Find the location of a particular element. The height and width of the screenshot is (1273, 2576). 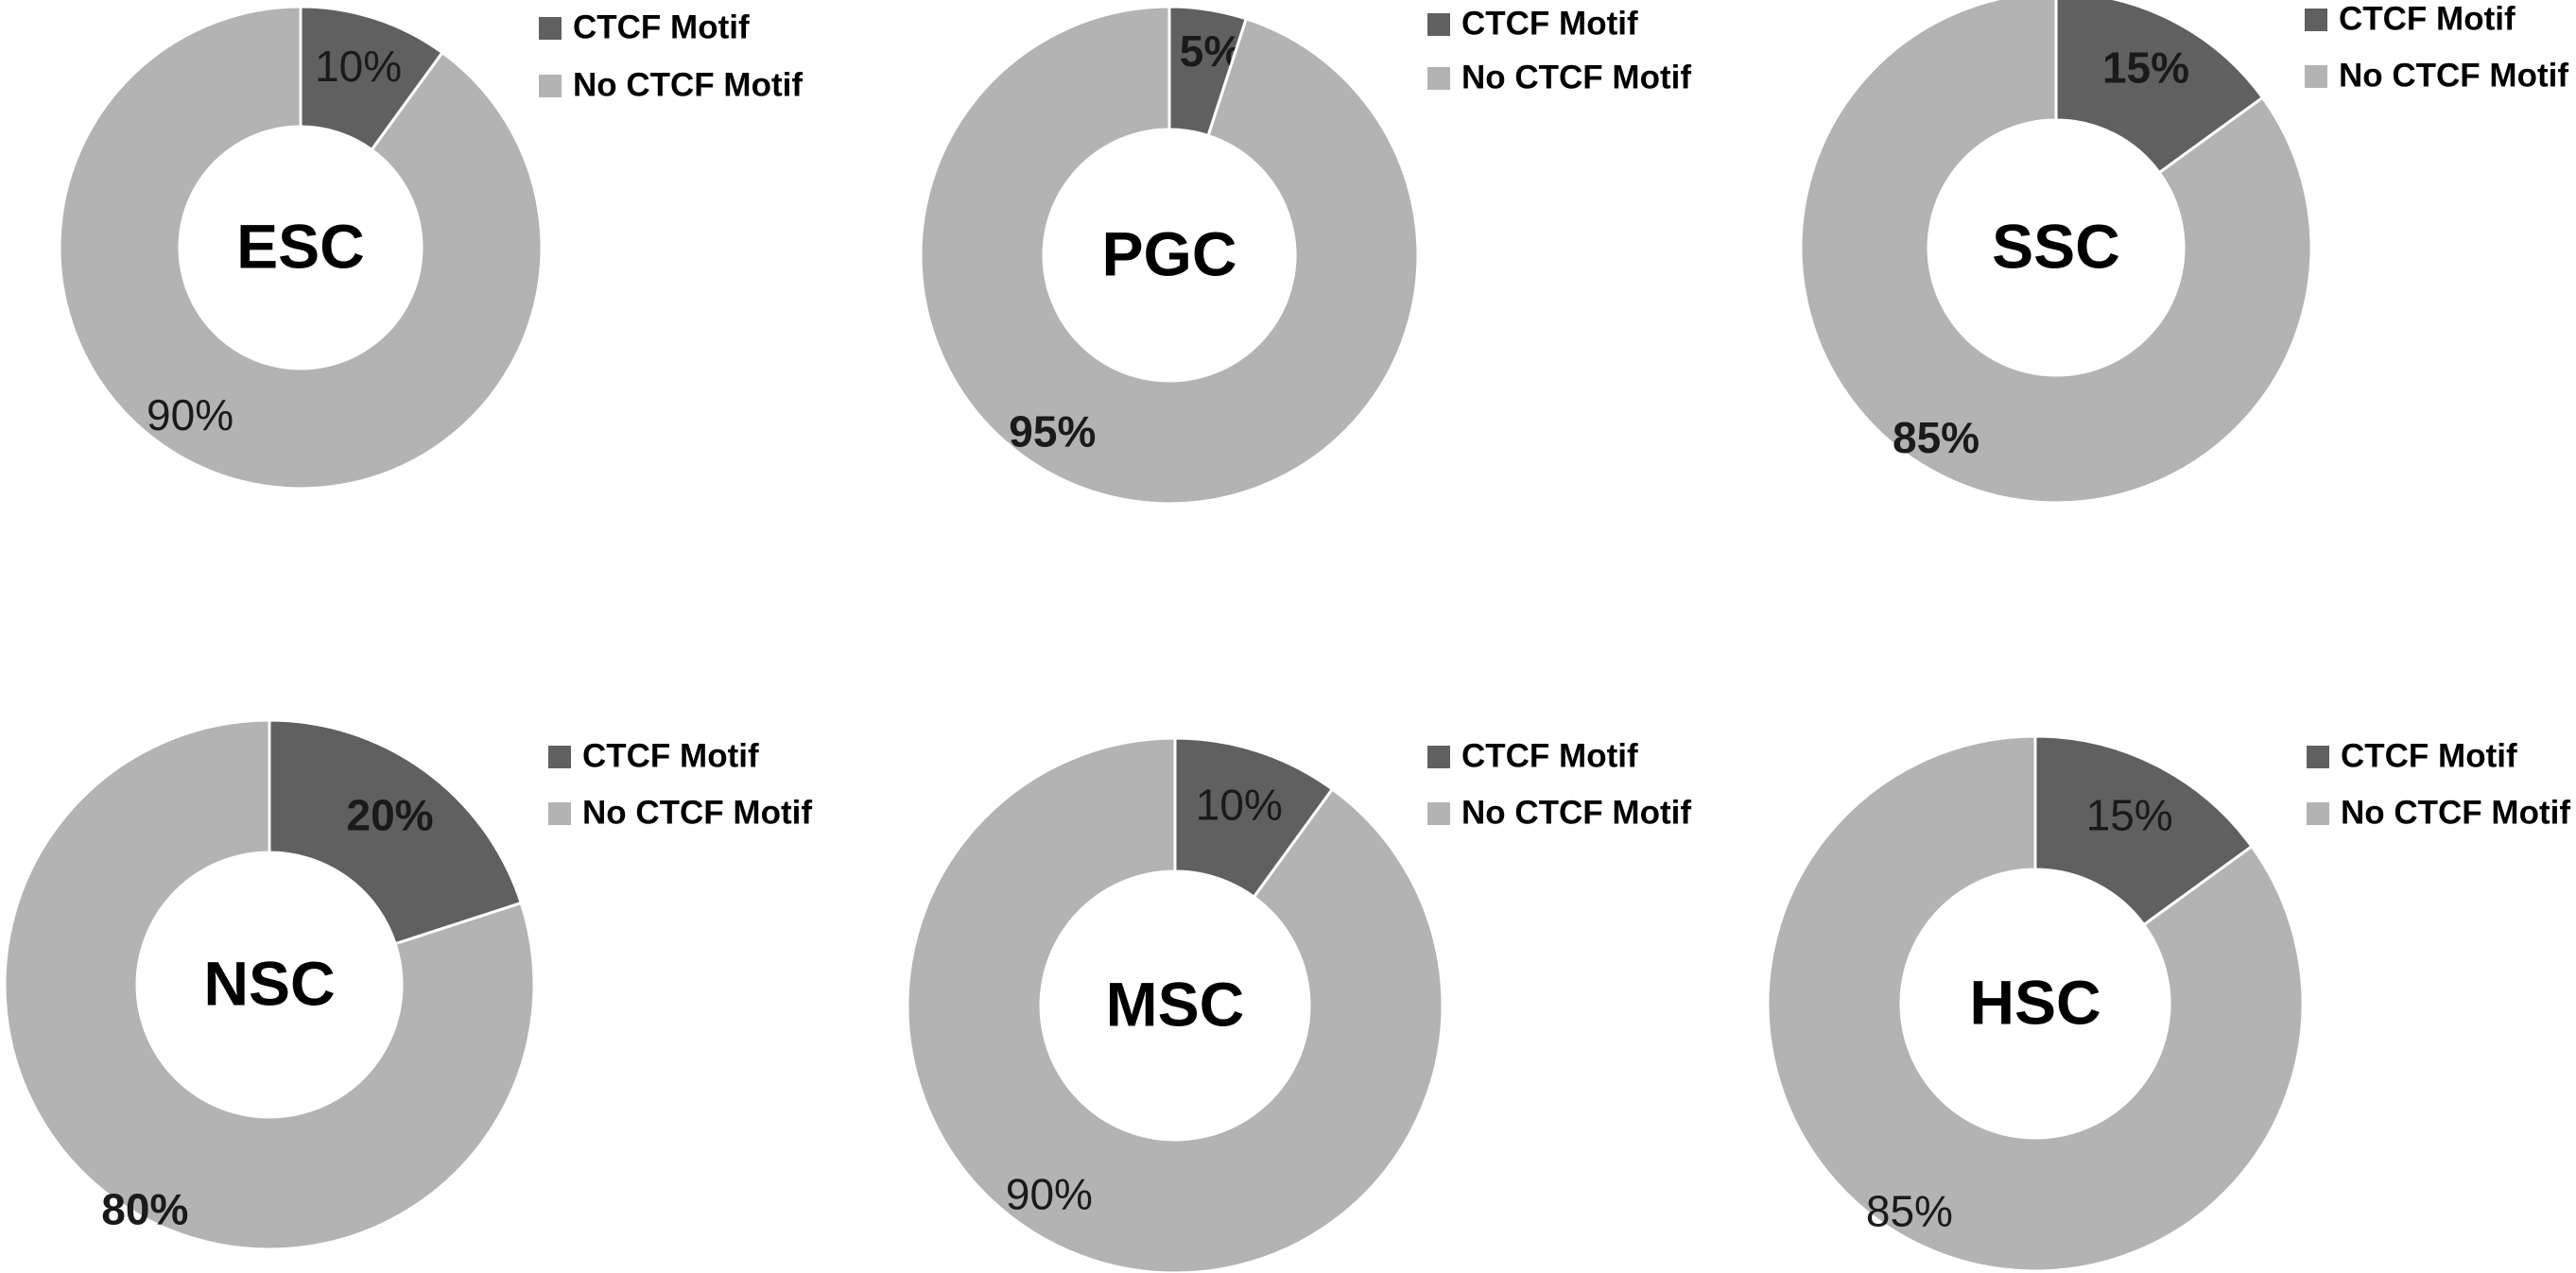

donut-chart-esc: 10% 90% ESC CTCF Motif No CTCF Motif is located at coordinates (430, 247).